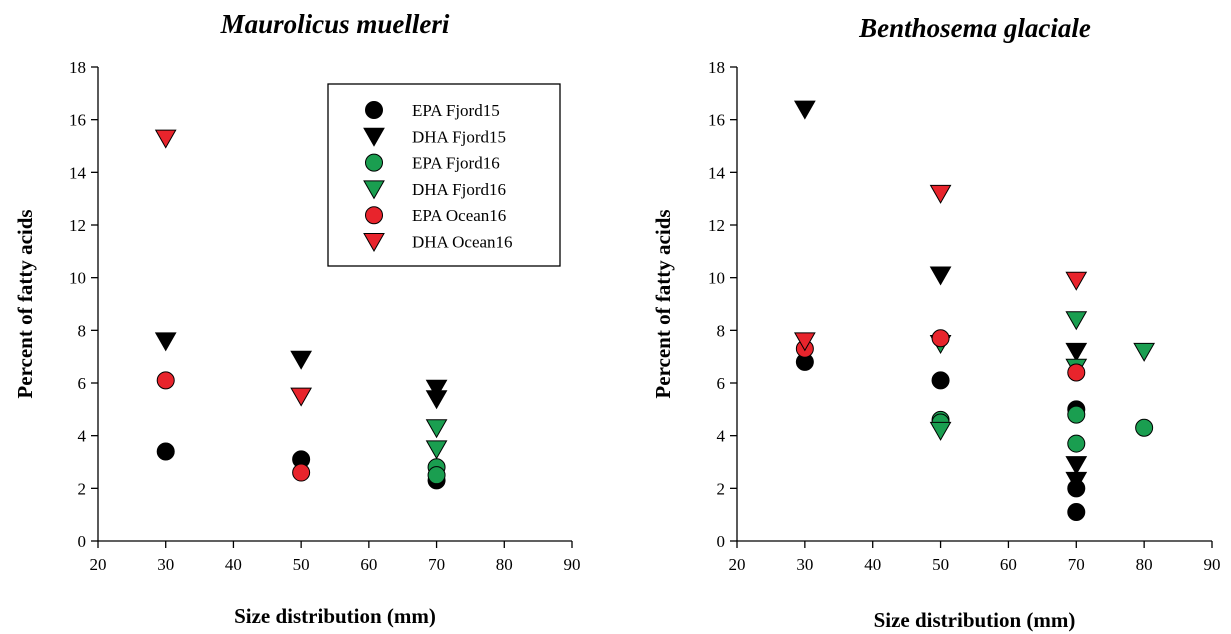 The height and width of the screenshot is (634, 1231). What do you see at coordinates (456, 163) in the screenshot?
I see `legend-label: EPA Fjord16` at bounding box center [456, 163].